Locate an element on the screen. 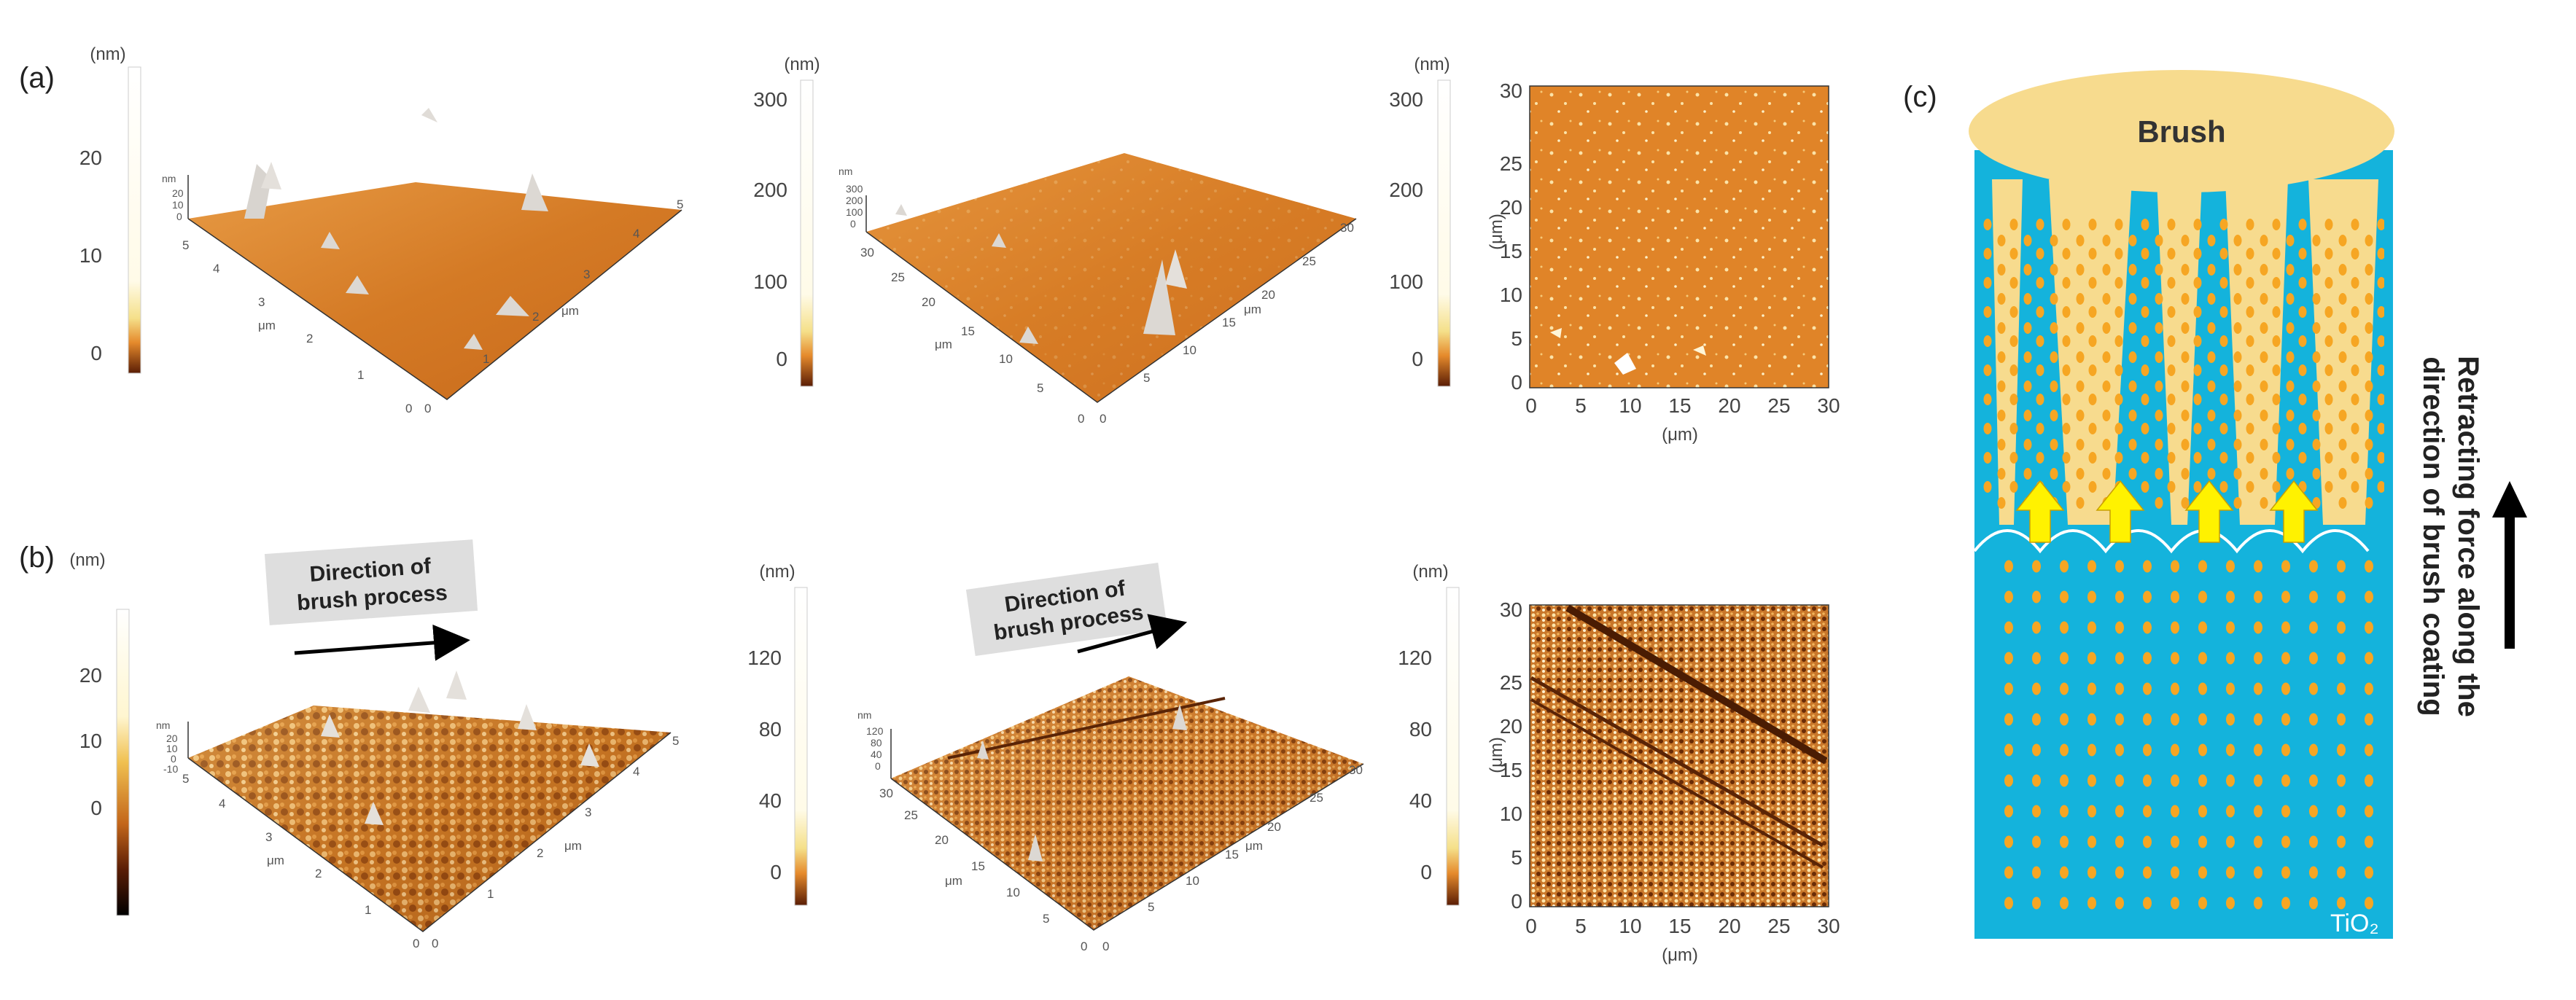 Image resolution: width=2576 pixels, height=1000 pixels. colorbar-b1: (nm) 20 10 0 is located at coordinates (99, 733).